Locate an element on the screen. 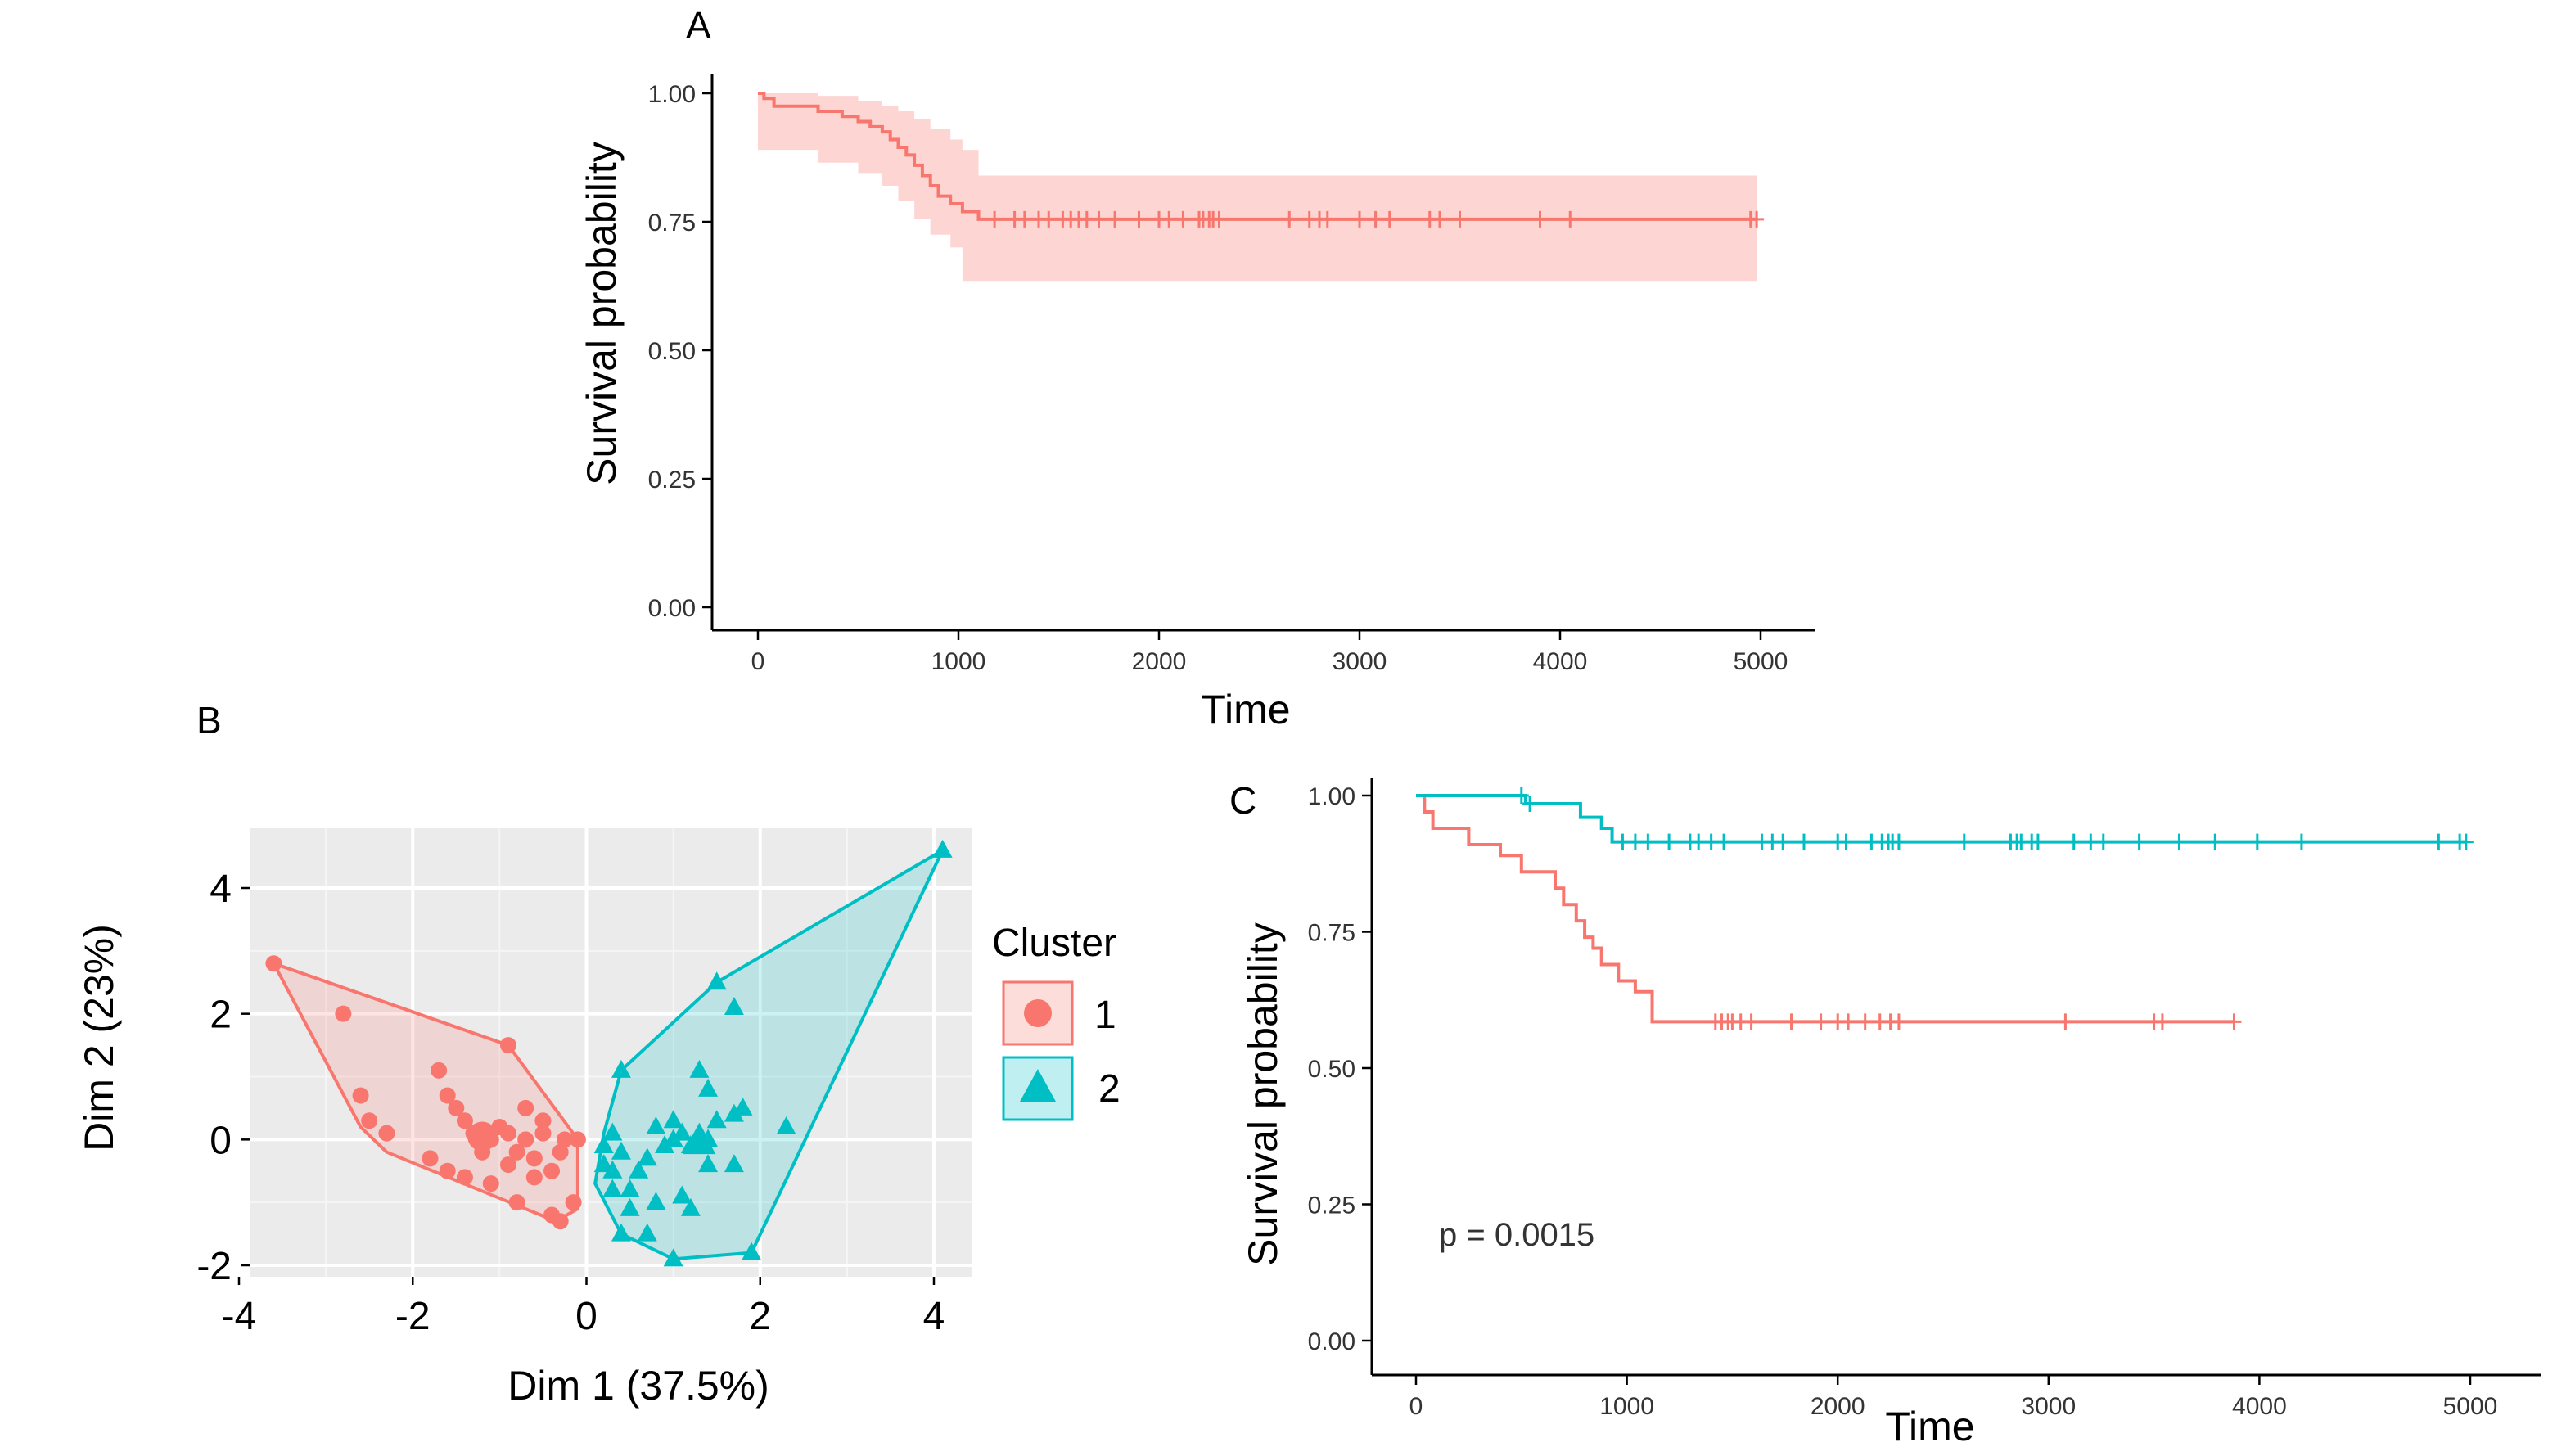 This screenshot has height=1456, width=2575. b-y-tick-label: 0 is located at coordinates (221, 1140).